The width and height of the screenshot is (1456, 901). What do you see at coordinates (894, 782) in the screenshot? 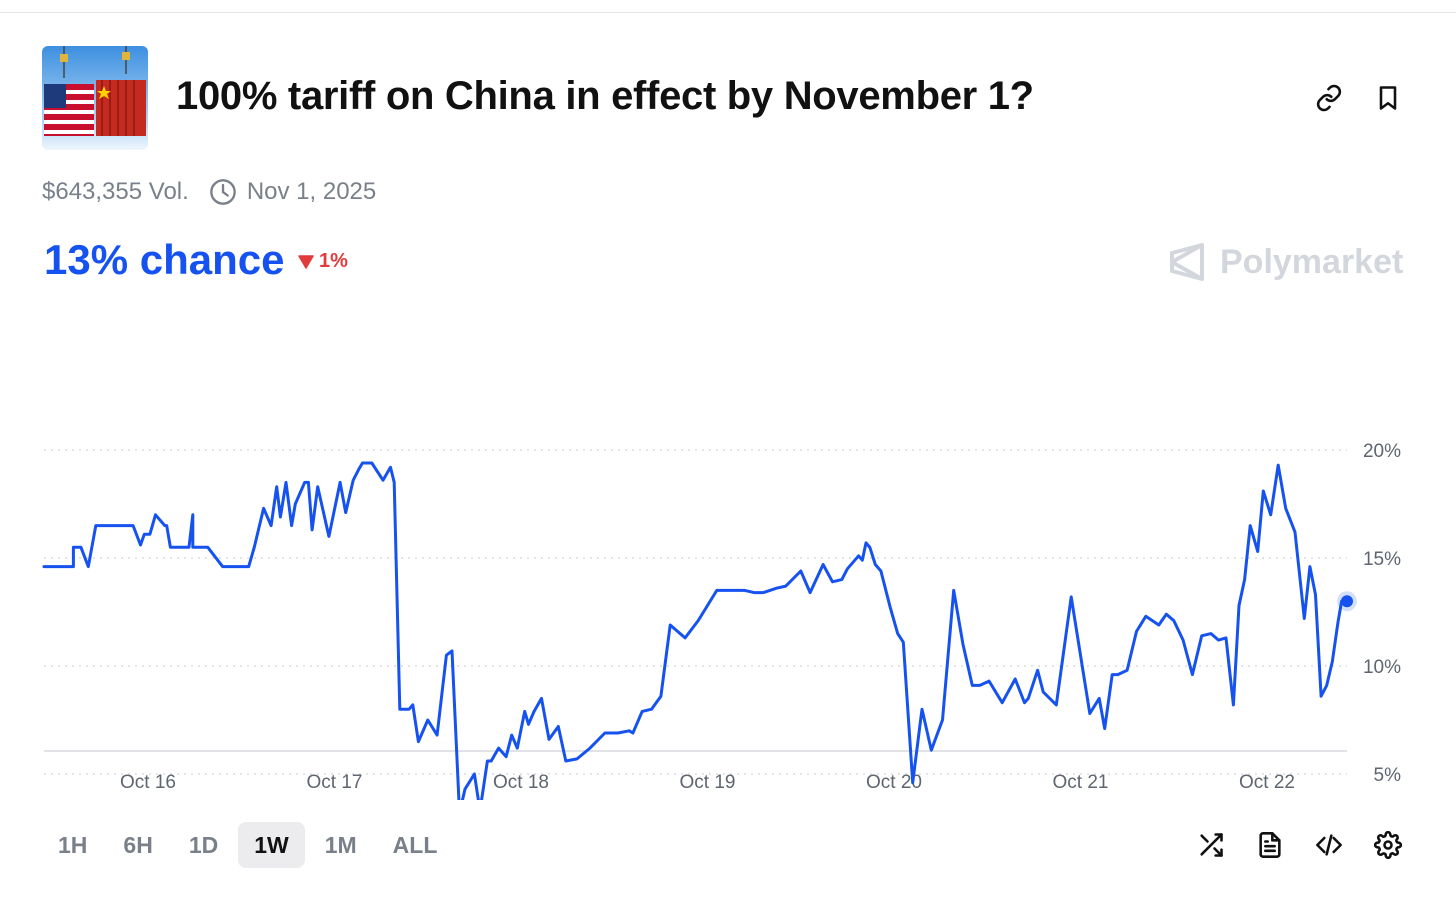
I see `x-tick-label: Oct 20` at bounding box center [894, 782].